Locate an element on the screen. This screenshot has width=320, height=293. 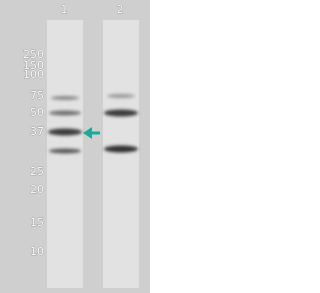
lane-label: 1 is located at coordinates (64, 9).